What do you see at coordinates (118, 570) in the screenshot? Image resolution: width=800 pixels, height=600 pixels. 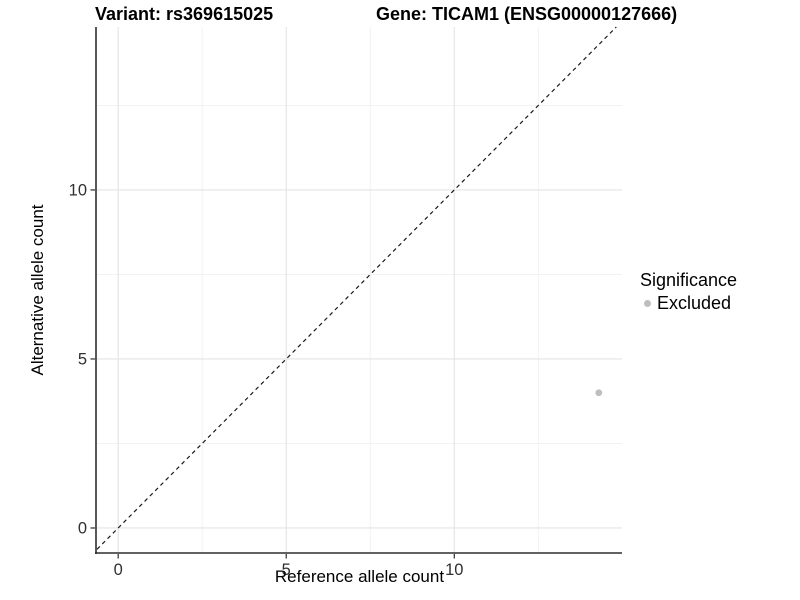 I see `x-tick-label: 0` at bounding box center [118, 570].